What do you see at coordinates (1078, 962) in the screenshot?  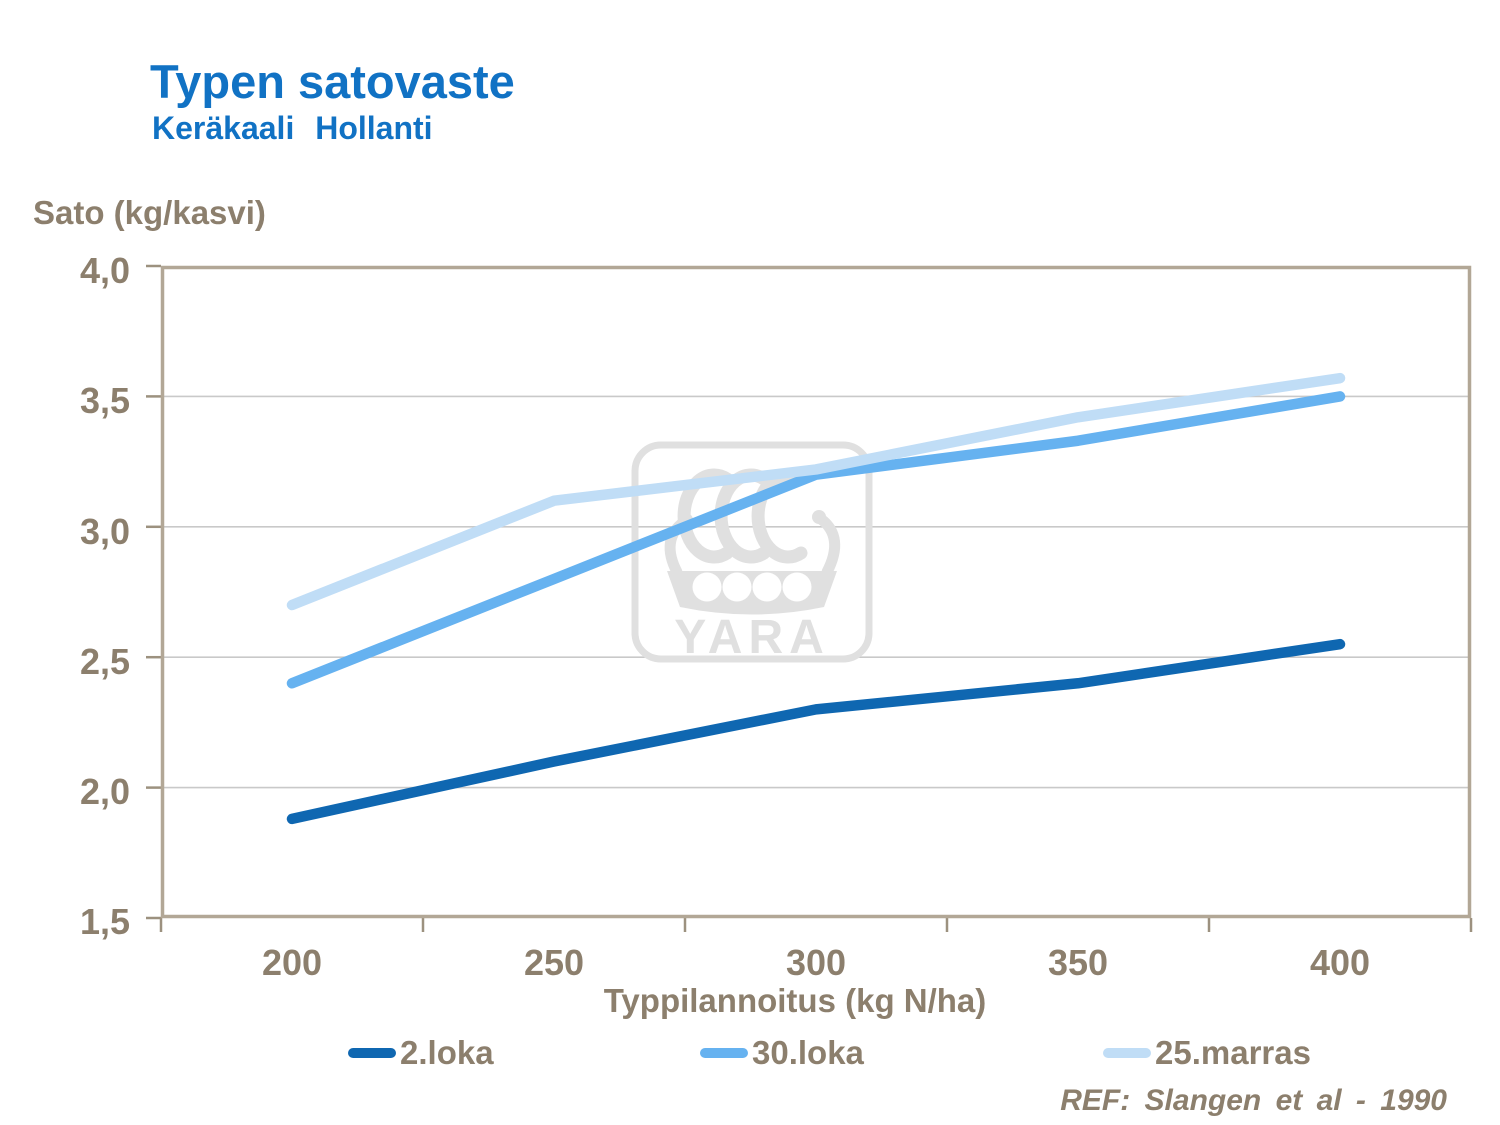 I see `x-tick-label: 350` at bounding box center [1078, 962].